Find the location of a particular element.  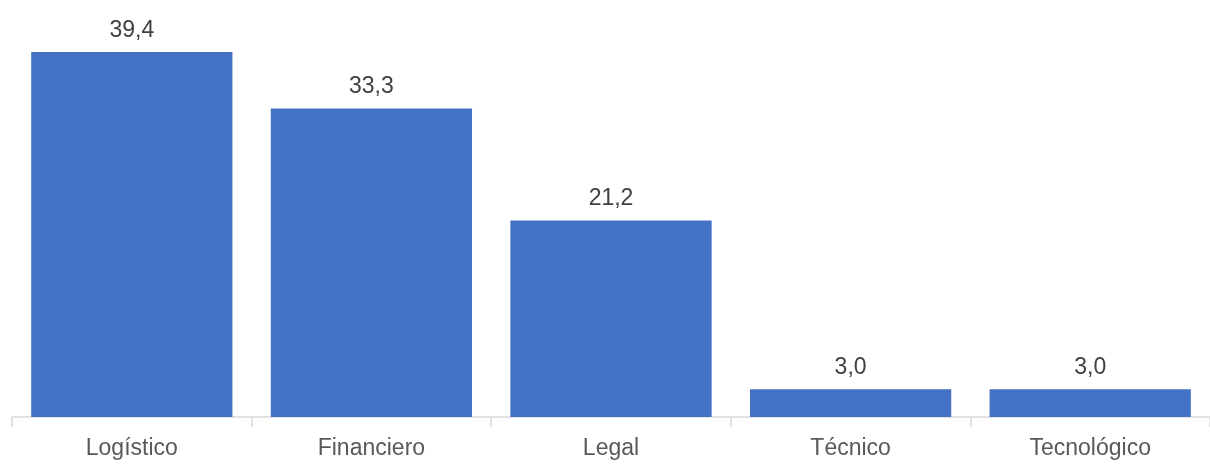

x-tick-label: Legal is located at coordinates (611, 446).